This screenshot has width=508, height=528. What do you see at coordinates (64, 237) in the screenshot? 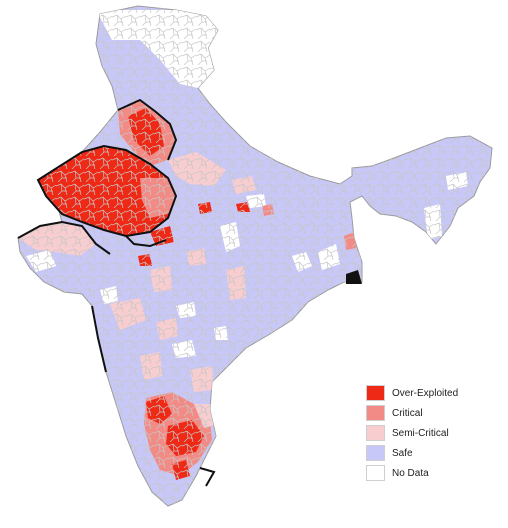
I see `state-border-gujarat` at bounding box center [64, 237].